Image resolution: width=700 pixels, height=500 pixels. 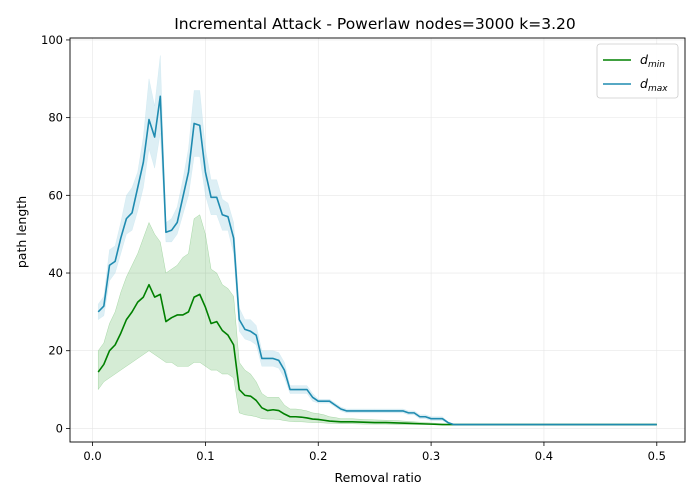 I want to click on x-tick-label: 0.4, so click(x=544, y=456).